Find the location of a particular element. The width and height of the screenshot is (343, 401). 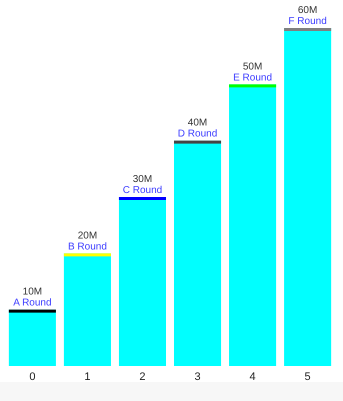

x-tick-label: 4 is located at coordinates (253, 377).